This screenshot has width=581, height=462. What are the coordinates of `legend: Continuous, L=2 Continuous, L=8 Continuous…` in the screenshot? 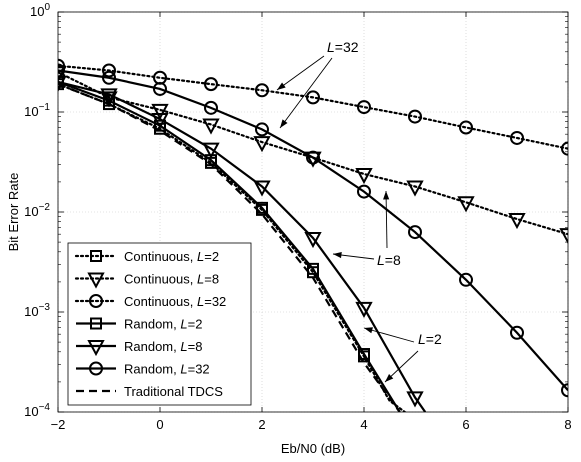 It's located at (159, 324).